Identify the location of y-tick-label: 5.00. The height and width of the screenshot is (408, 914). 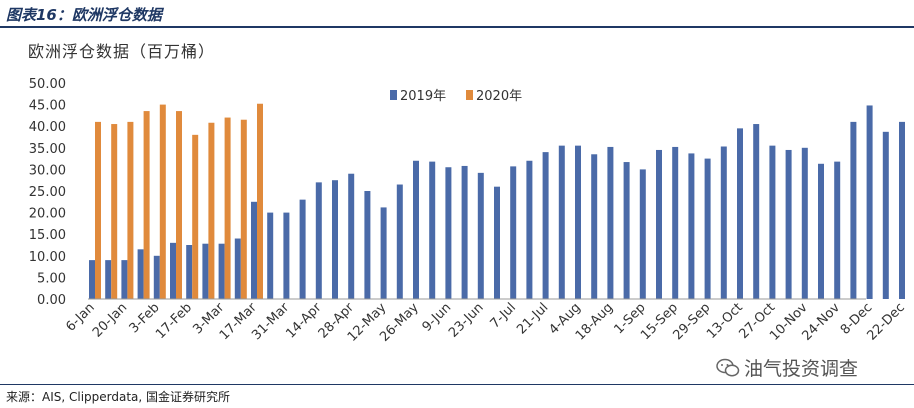
(51, 278).